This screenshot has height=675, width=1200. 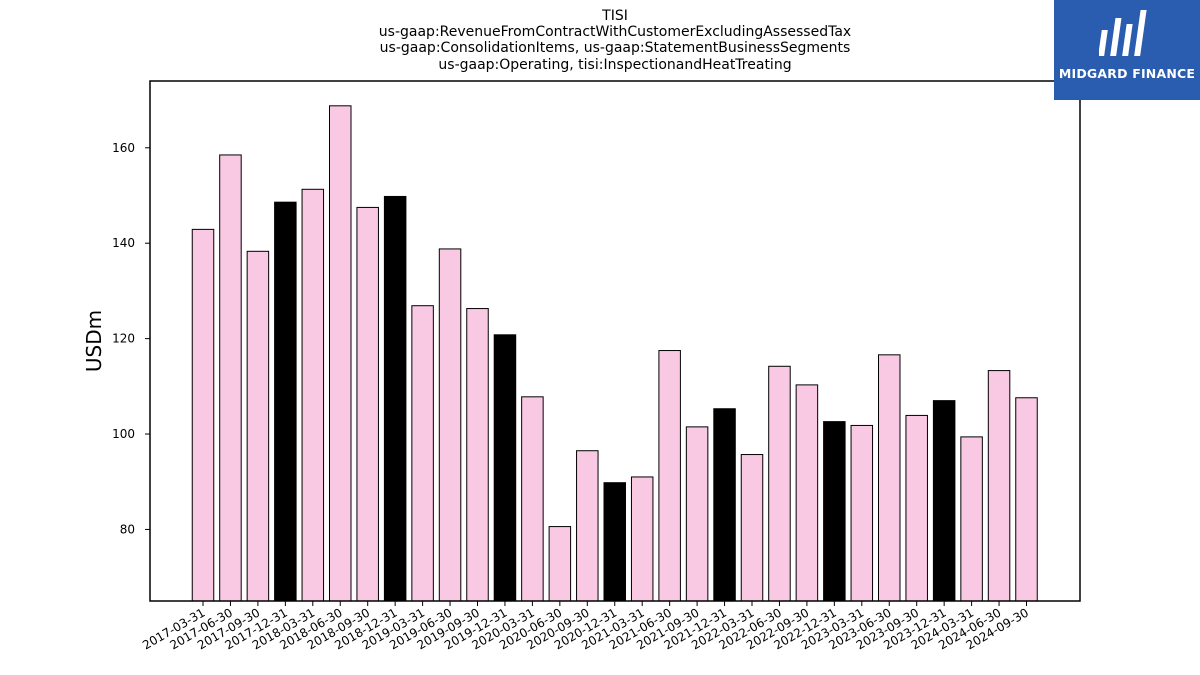 What do you see at coordinates (1123, 33) in the screenshot?
I see `midgard-logo-icon` at bounding box center [1123, 33].